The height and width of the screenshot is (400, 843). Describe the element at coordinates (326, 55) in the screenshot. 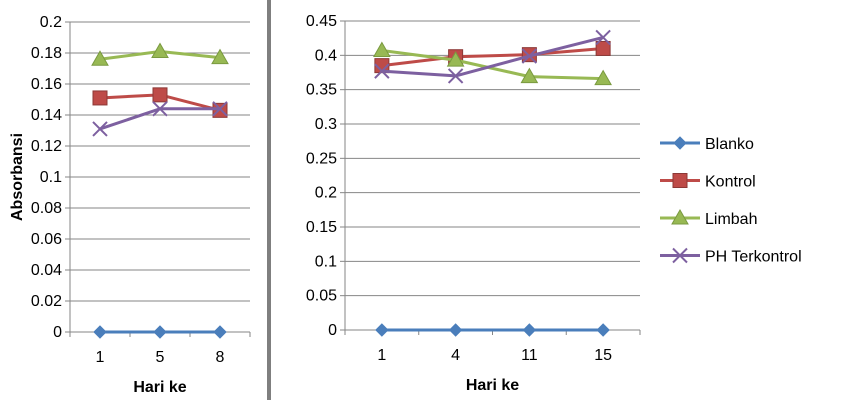

I see `chart-right-y-tick-label: 0.4` at that location.